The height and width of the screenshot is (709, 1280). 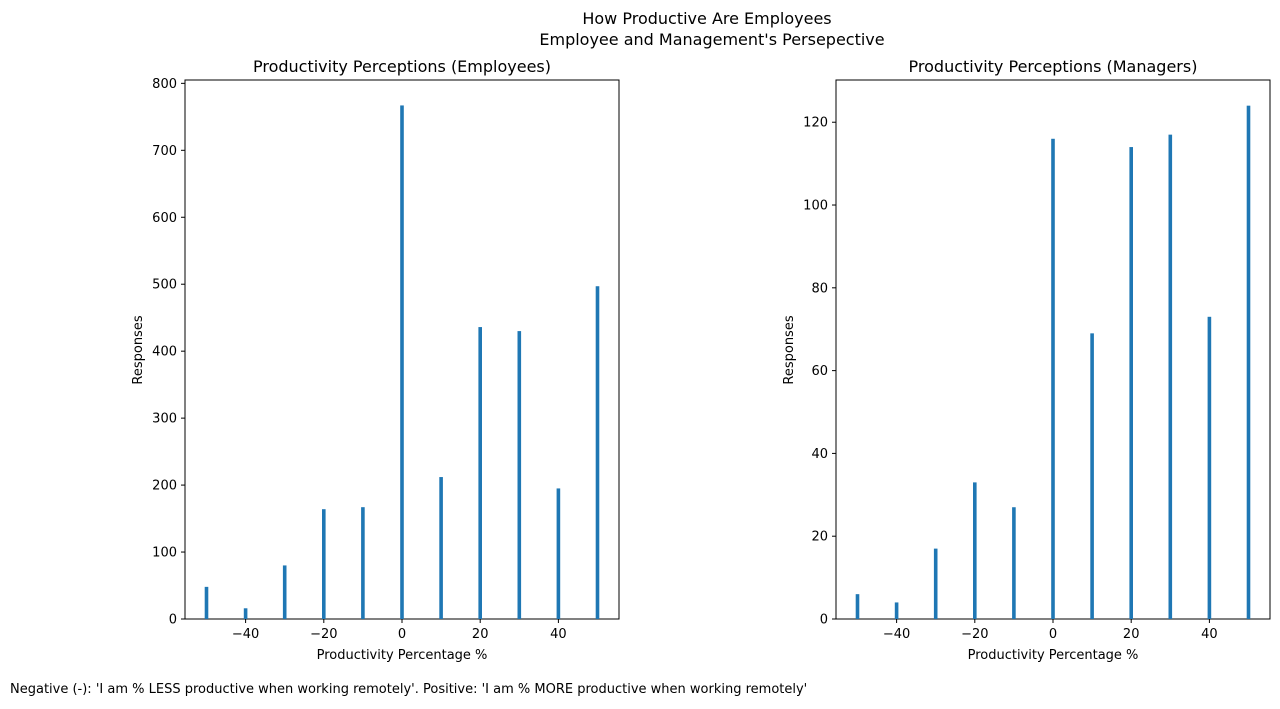 What do you see at coordinates (164, 285) in the screenshot?
I see `employees-ytick-label-5: 500` at bounding box center [164, 285].